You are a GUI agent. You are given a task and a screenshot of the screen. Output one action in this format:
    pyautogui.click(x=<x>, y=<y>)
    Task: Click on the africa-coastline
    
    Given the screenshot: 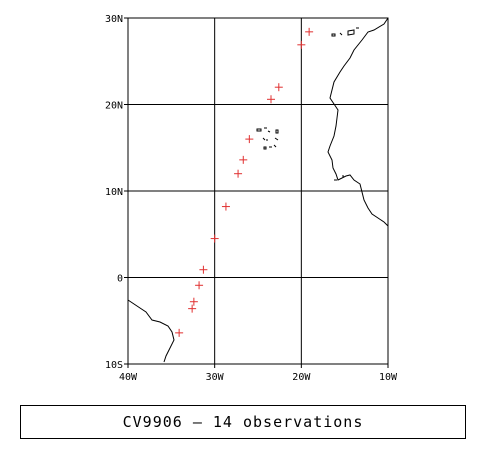 What is the action you would take?
    pyautogui.click(x=358, y=122)
    